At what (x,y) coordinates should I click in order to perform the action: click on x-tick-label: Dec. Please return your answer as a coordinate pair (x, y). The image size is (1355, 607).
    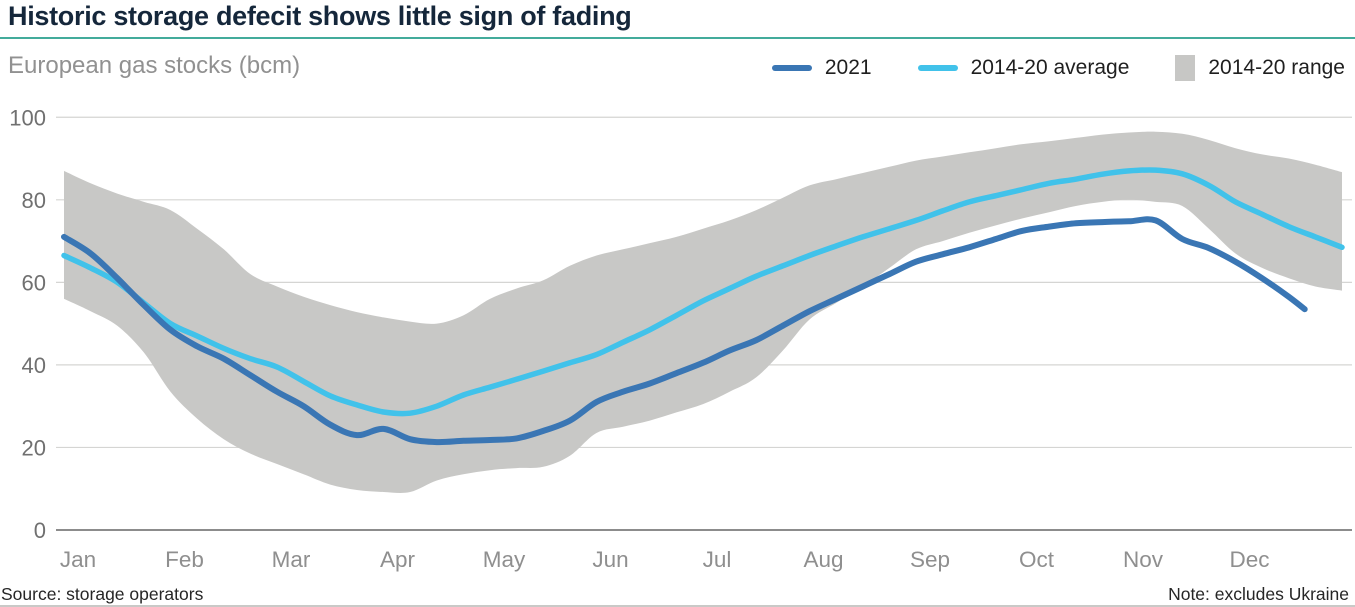
    Looking at the image, I should click on (1249, 559).